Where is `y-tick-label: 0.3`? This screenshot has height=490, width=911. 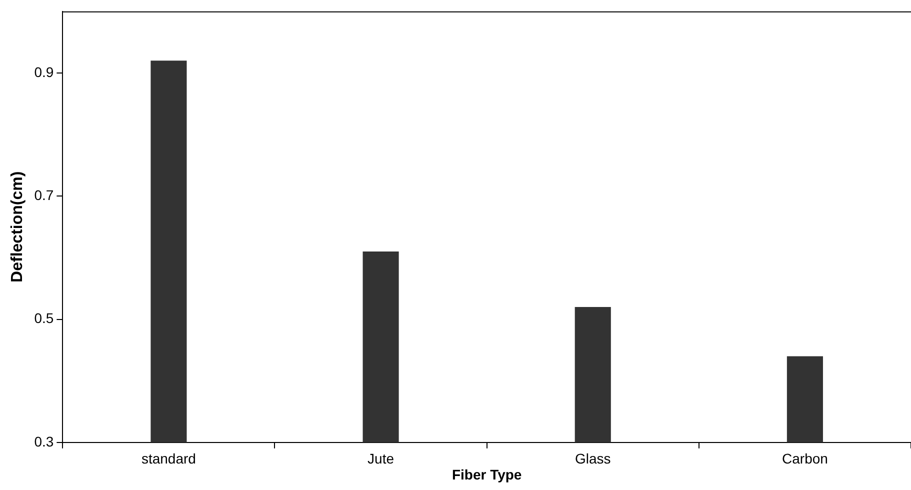
y-tick-label: 0.3 is located at coordinates (44, 441).